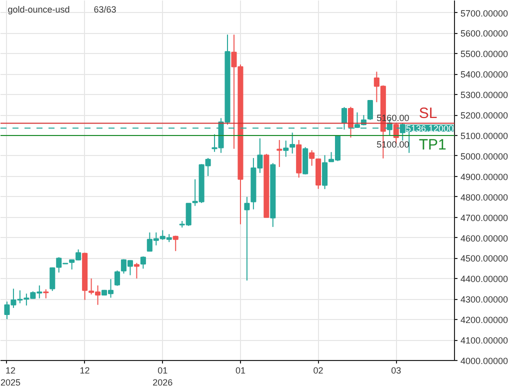 The image size is (520, 390). Describe the element at coordinates (484, 279) in the screenshot. I see `y-tick-label: 4400.00000` at that location.